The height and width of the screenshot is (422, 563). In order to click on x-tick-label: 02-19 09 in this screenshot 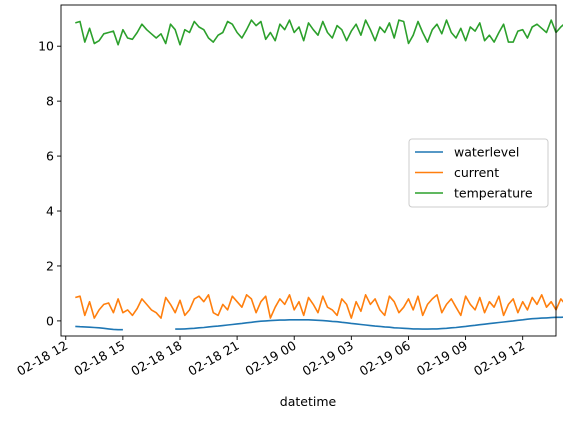, I will do `click(442, 358)`.